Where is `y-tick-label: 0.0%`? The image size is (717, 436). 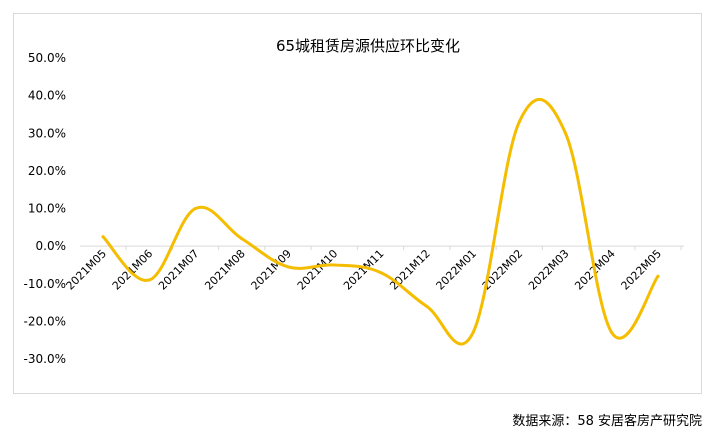 y-tick-label: 0.0% is located at coordinates (51, 246).